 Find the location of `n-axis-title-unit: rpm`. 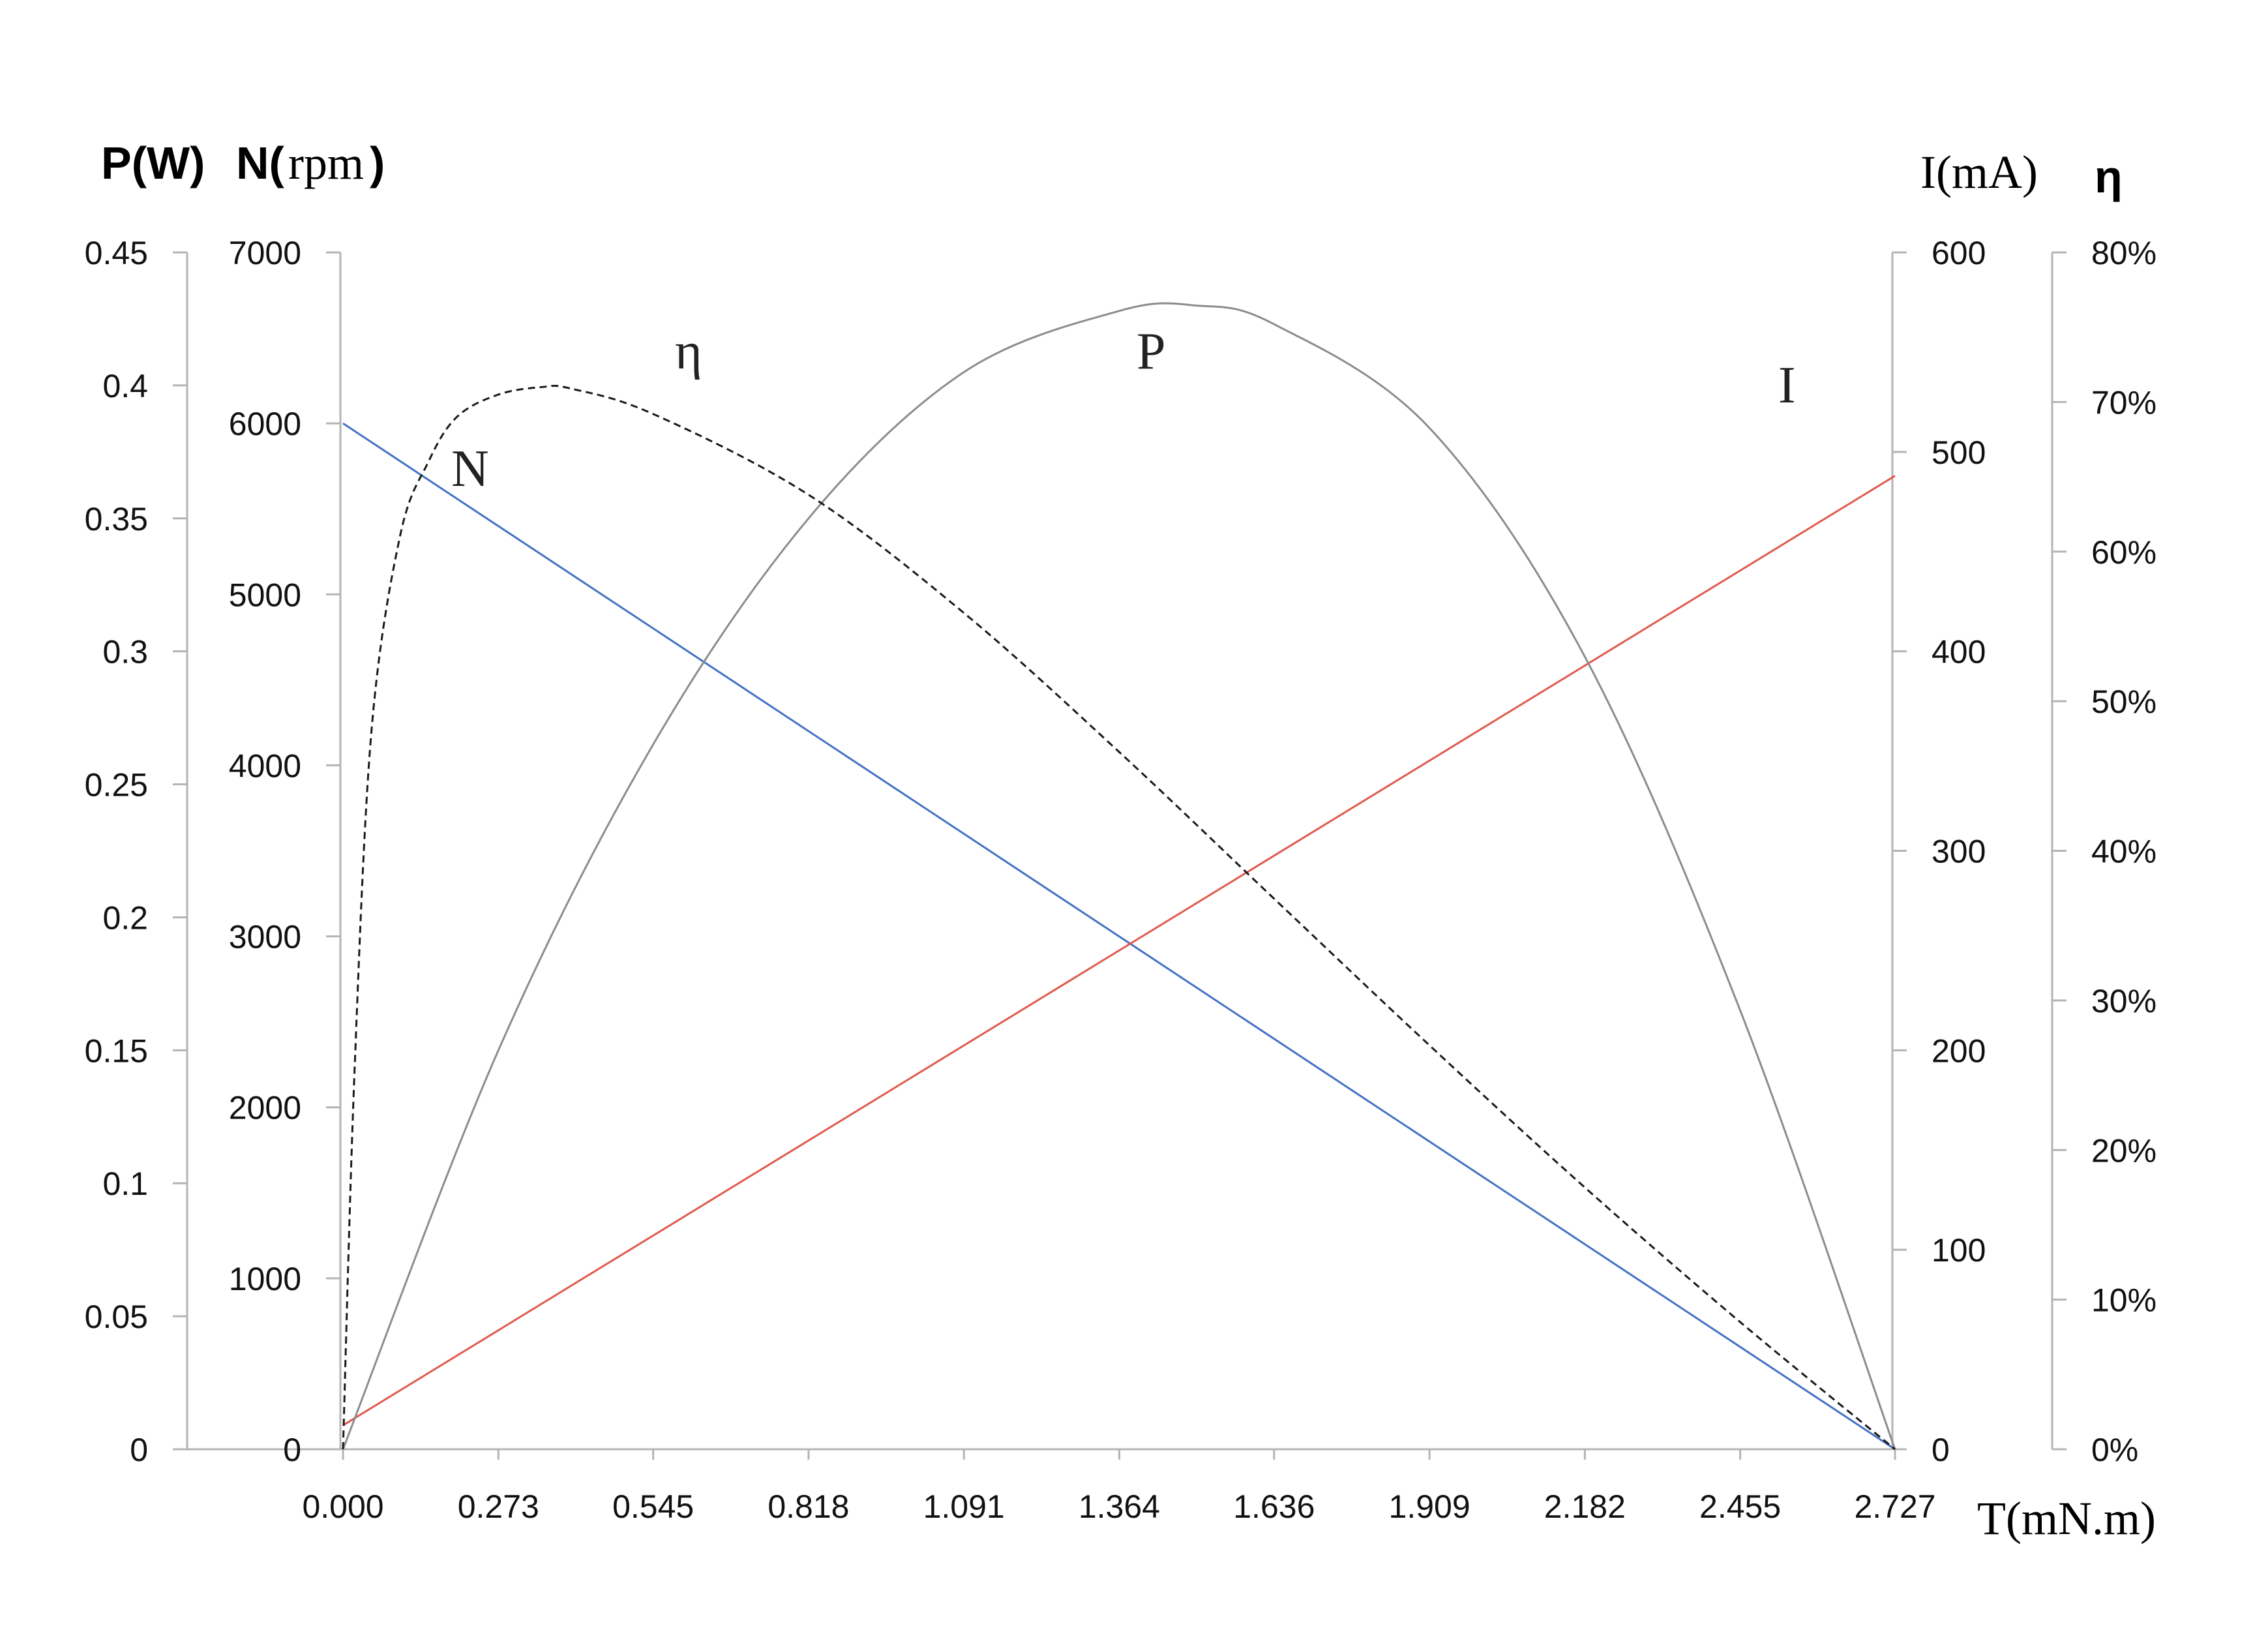

n-axis-title-unit: rpm is located at coordinates (326, 163).